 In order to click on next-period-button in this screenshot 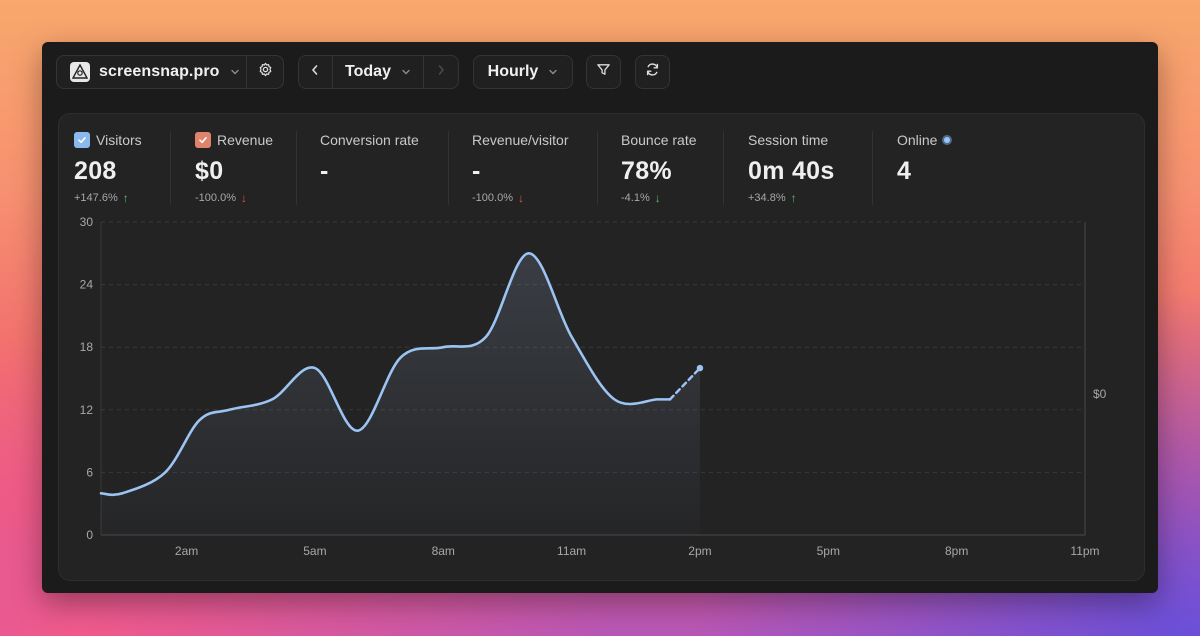, I will do `click(441, 72)`.